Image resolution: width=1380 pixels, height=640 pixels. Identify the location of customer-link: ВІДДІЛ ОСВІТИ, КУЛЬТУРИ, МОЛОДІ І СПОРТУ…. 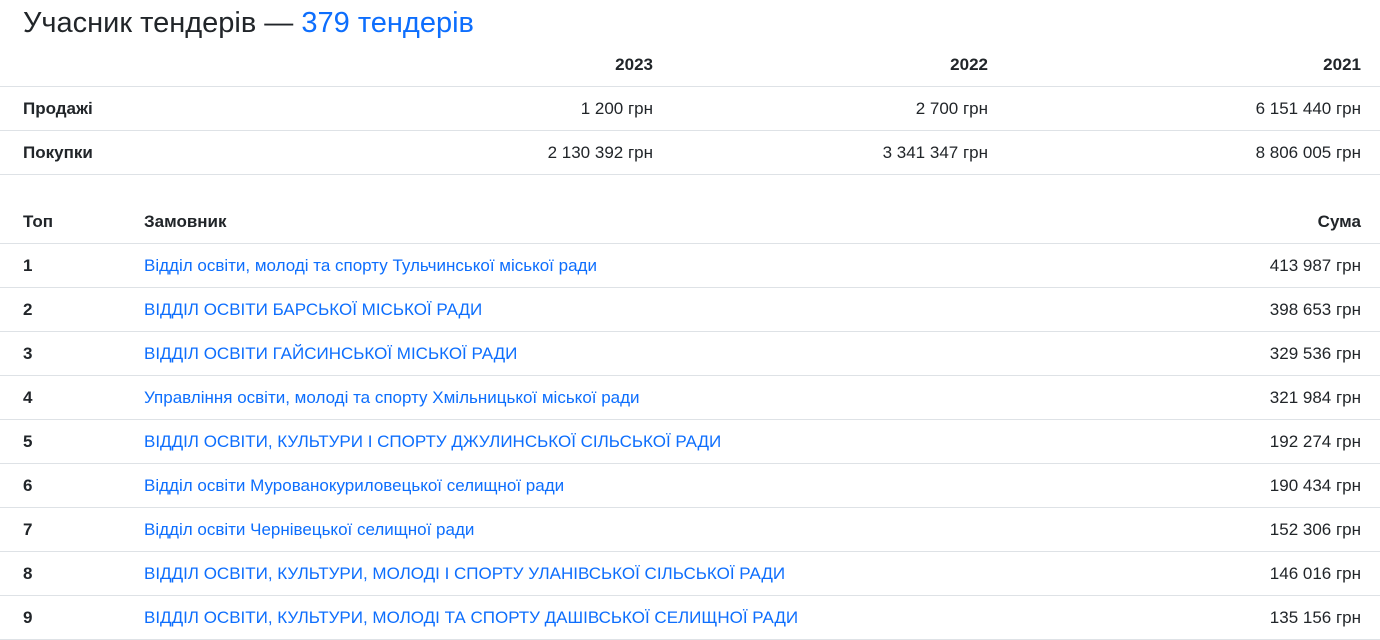
(465, 573).